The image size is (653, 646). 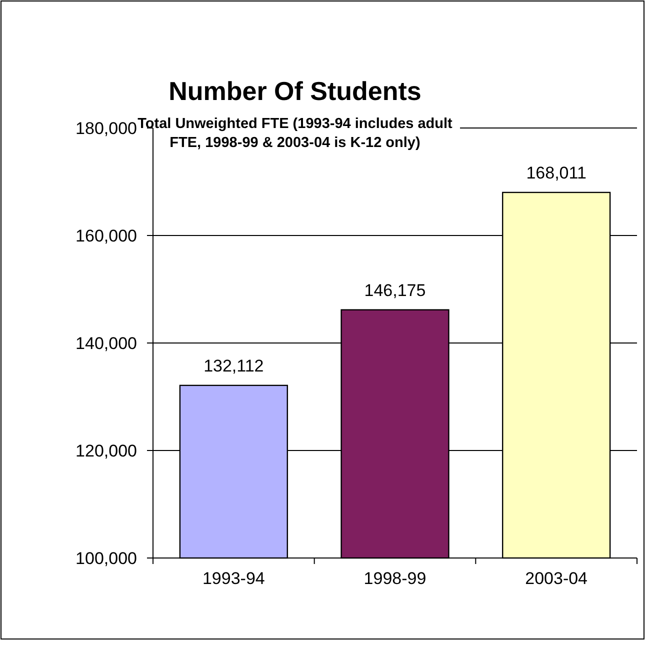 What do you see at coordinates (233, 578) in the screenshot?
I see `x-tick-label: 1993-94` at bounding box center [233, 578].